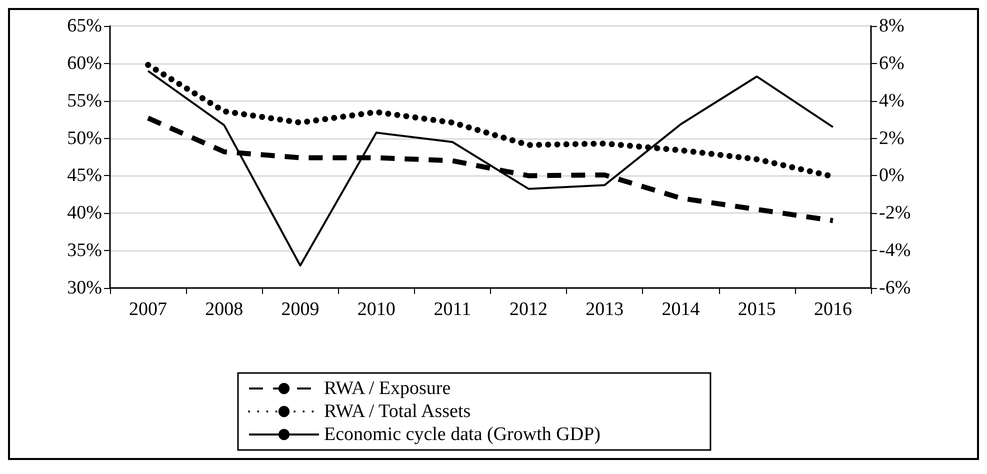 The width and height of the screenshot is (987, 474). I want to click on x-tick-label: 2013, so click(605, 309).